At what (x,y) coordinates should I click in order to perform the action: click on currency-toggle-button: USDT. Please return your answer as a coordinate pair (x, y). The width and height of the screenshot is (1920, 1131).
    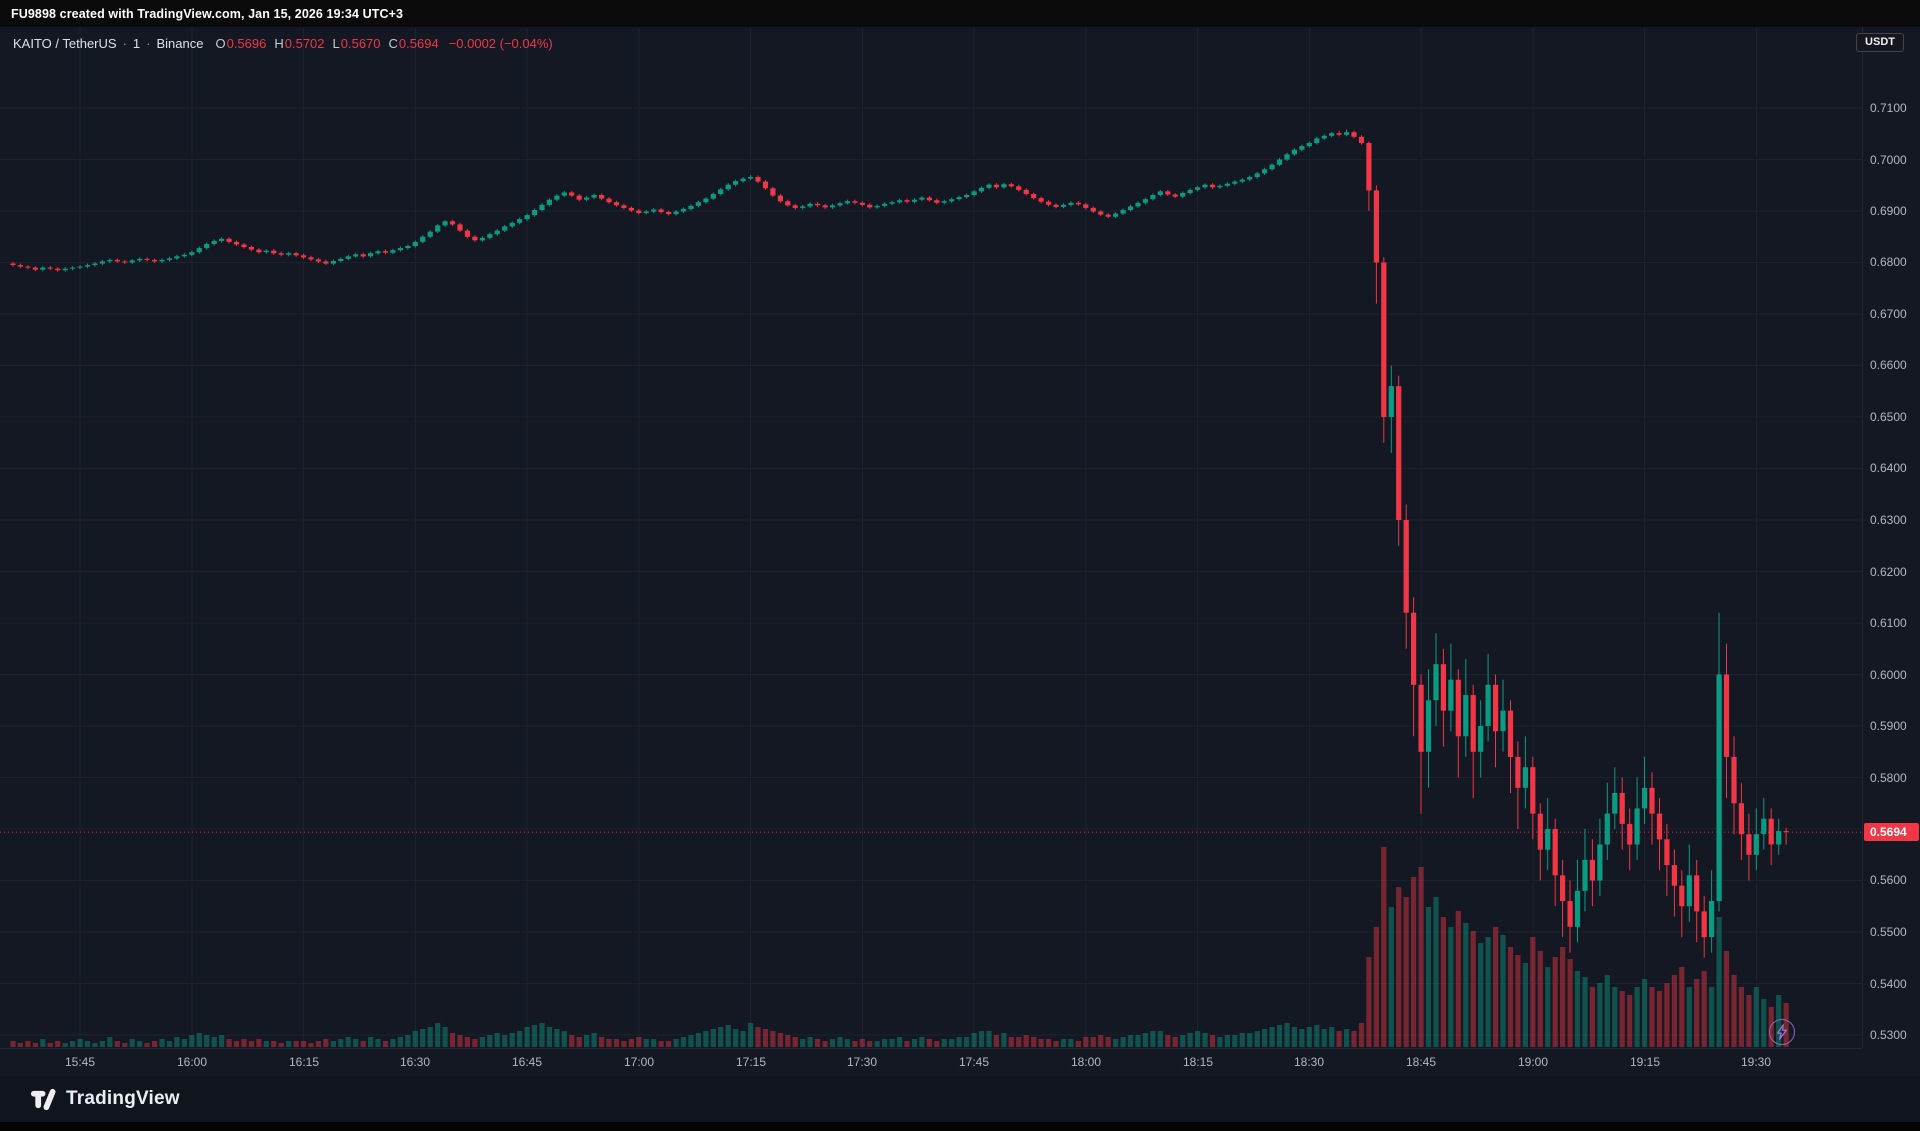
    Looking at the image, I should click on (1880, 42).